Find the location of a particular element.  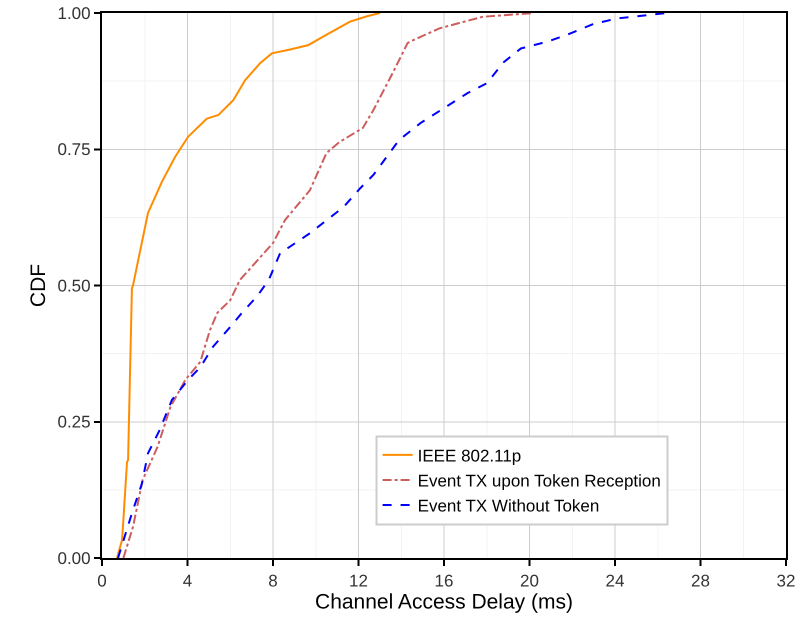

y-tick-label: 1.00 is located at coordinates (74, 13).